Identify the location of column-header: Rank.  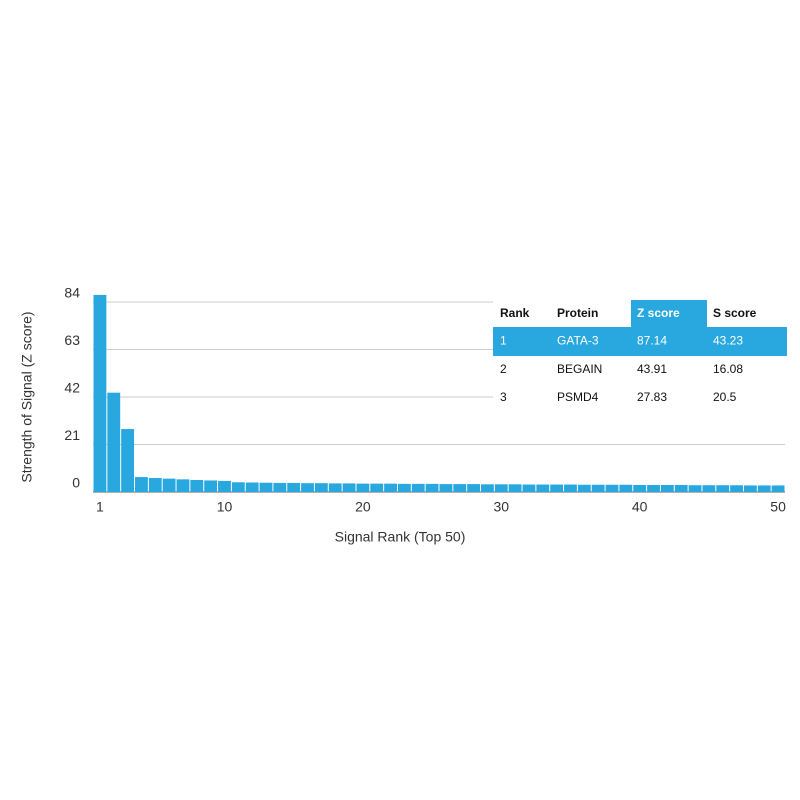
(515, 313).